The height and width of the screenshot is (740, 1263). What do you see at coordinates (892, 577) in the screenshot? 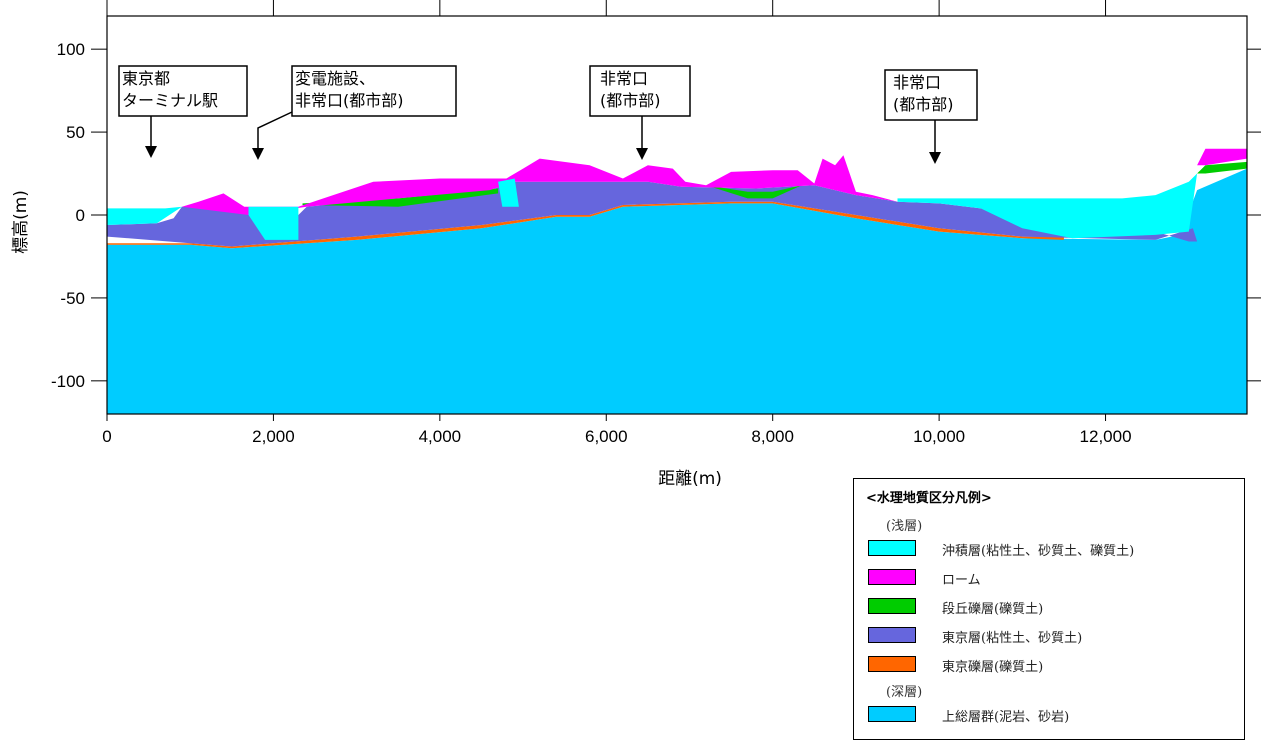
I see `legend-swatch-loam` at bounding box center [892, 577].